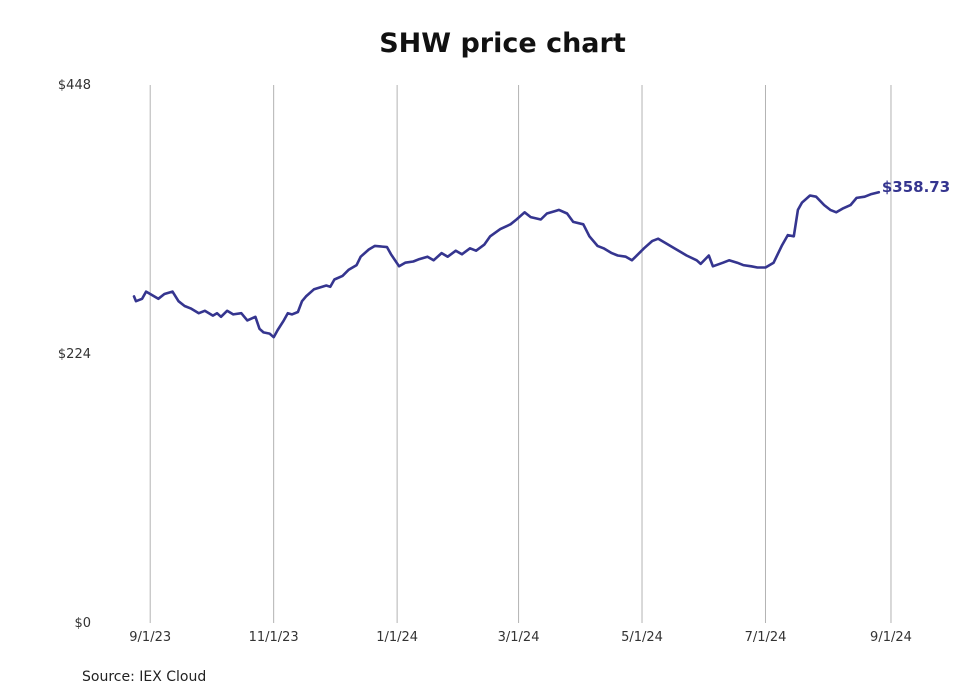  I want to click on source-note: Source: IEX Cloud, so click(144, 677).